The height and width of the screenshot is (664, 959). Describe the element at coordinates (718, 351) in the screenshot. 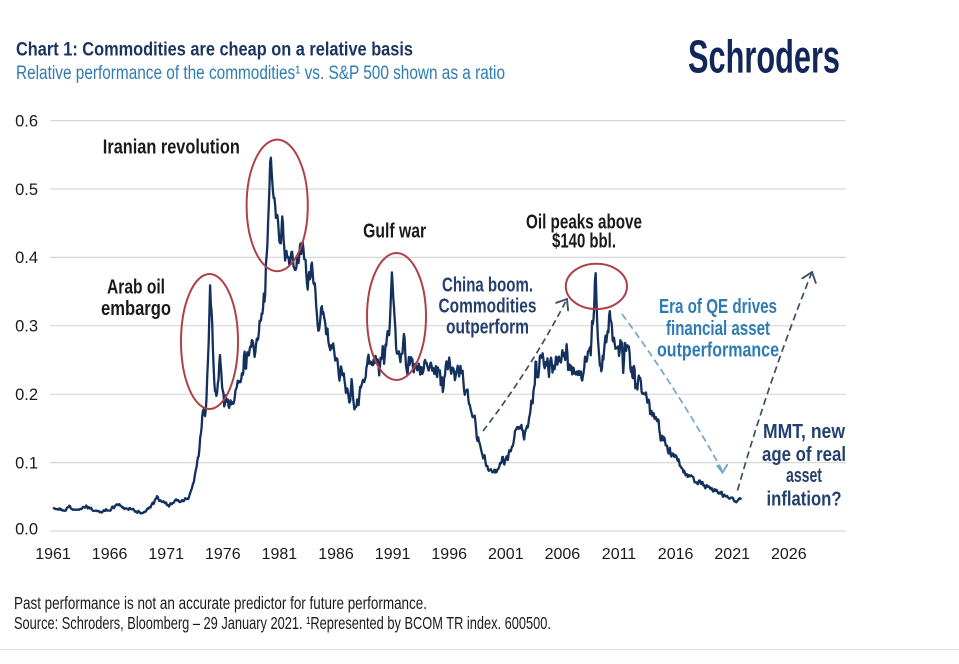

I see `svg-text: outperformance` at that location.